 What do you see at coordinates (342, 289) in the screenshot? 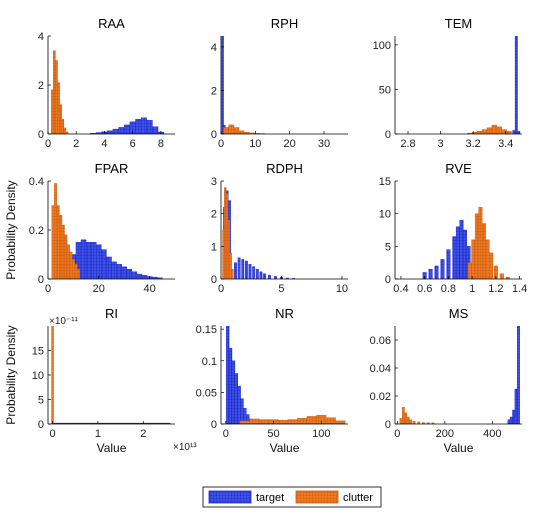
I see `x-tick-label: 10` at bounding box center [342, 289].